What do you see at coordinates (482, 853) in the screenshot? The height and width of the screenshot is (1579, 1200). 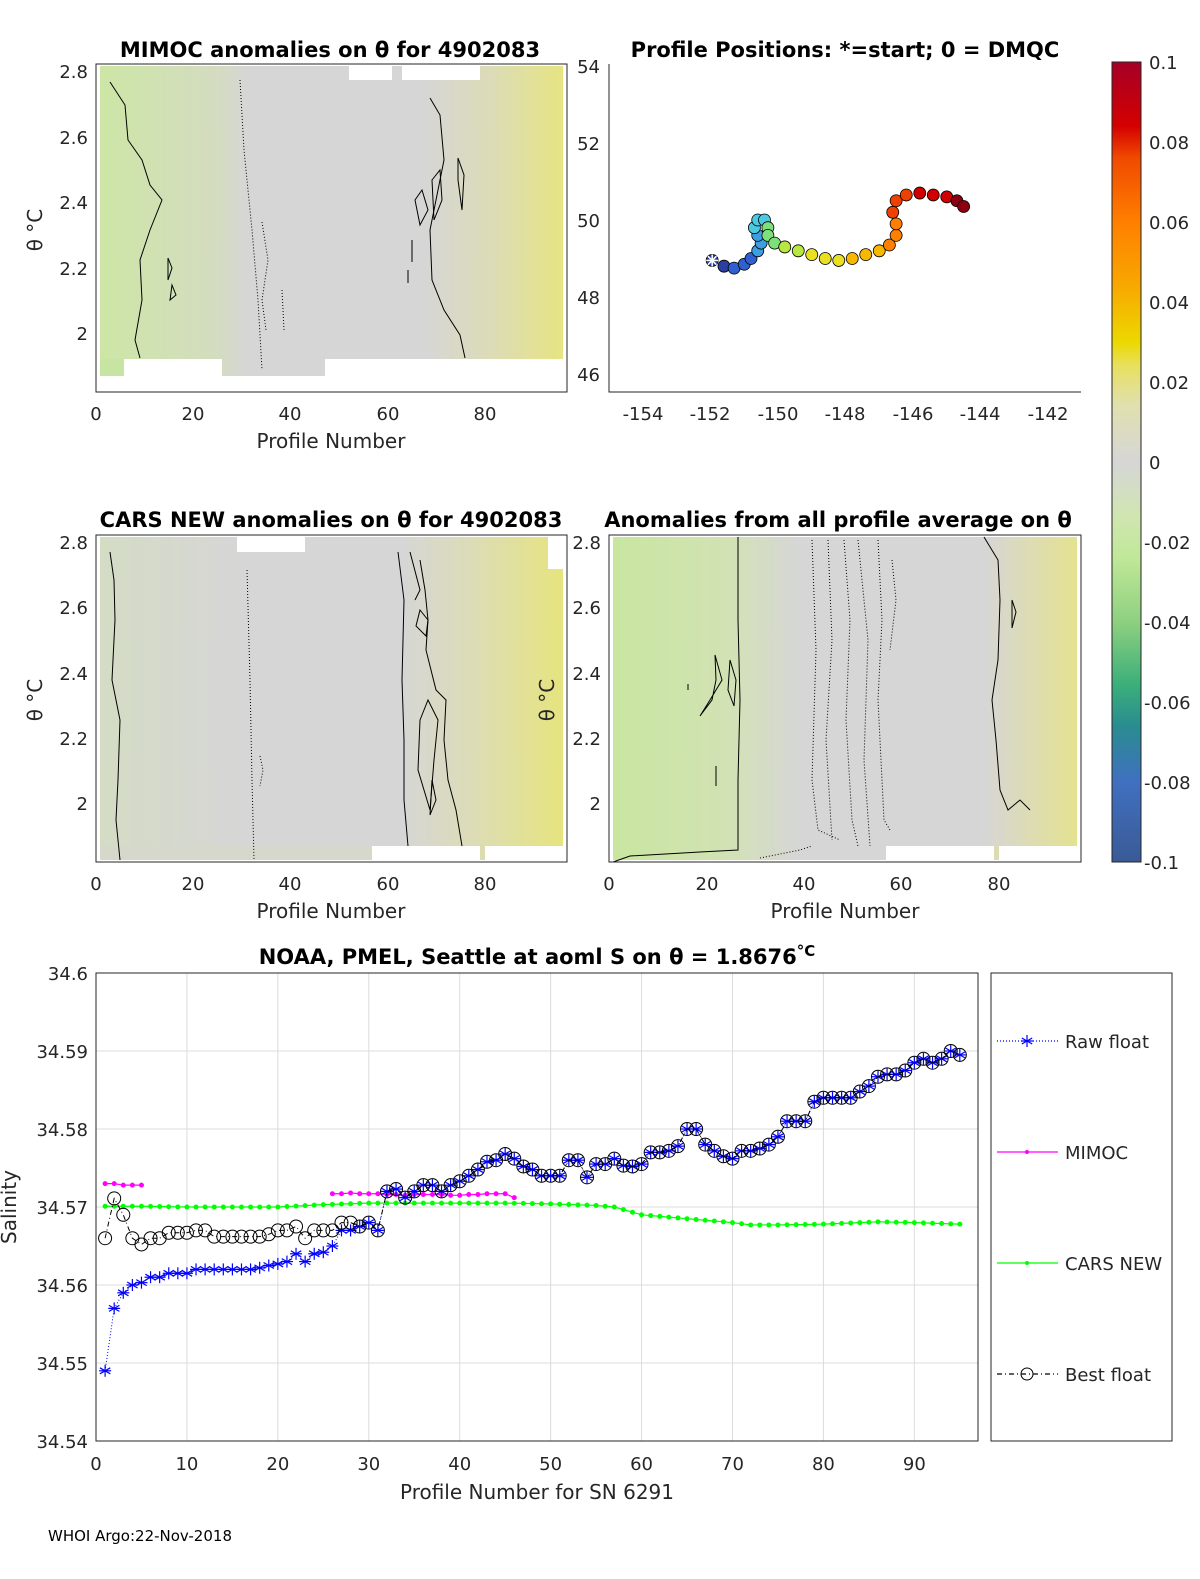 I see `heatmap` at bounding box center [482, 853].